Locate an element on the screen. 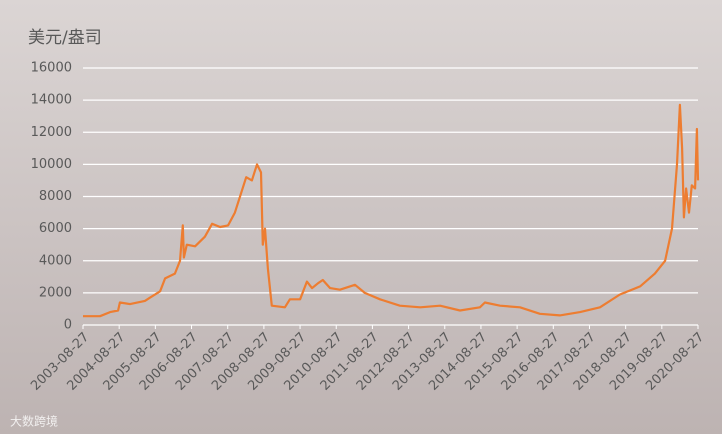  y-tick-label: 6000 is located at coordinates (55, 228).